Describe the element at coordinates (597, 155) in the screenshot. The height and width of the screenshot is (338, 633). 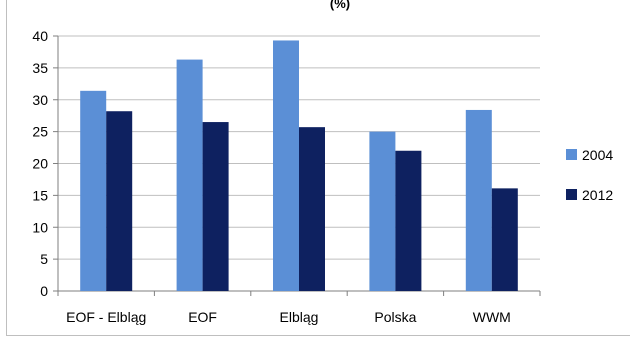
I see `legend-label: 2004` at that location.